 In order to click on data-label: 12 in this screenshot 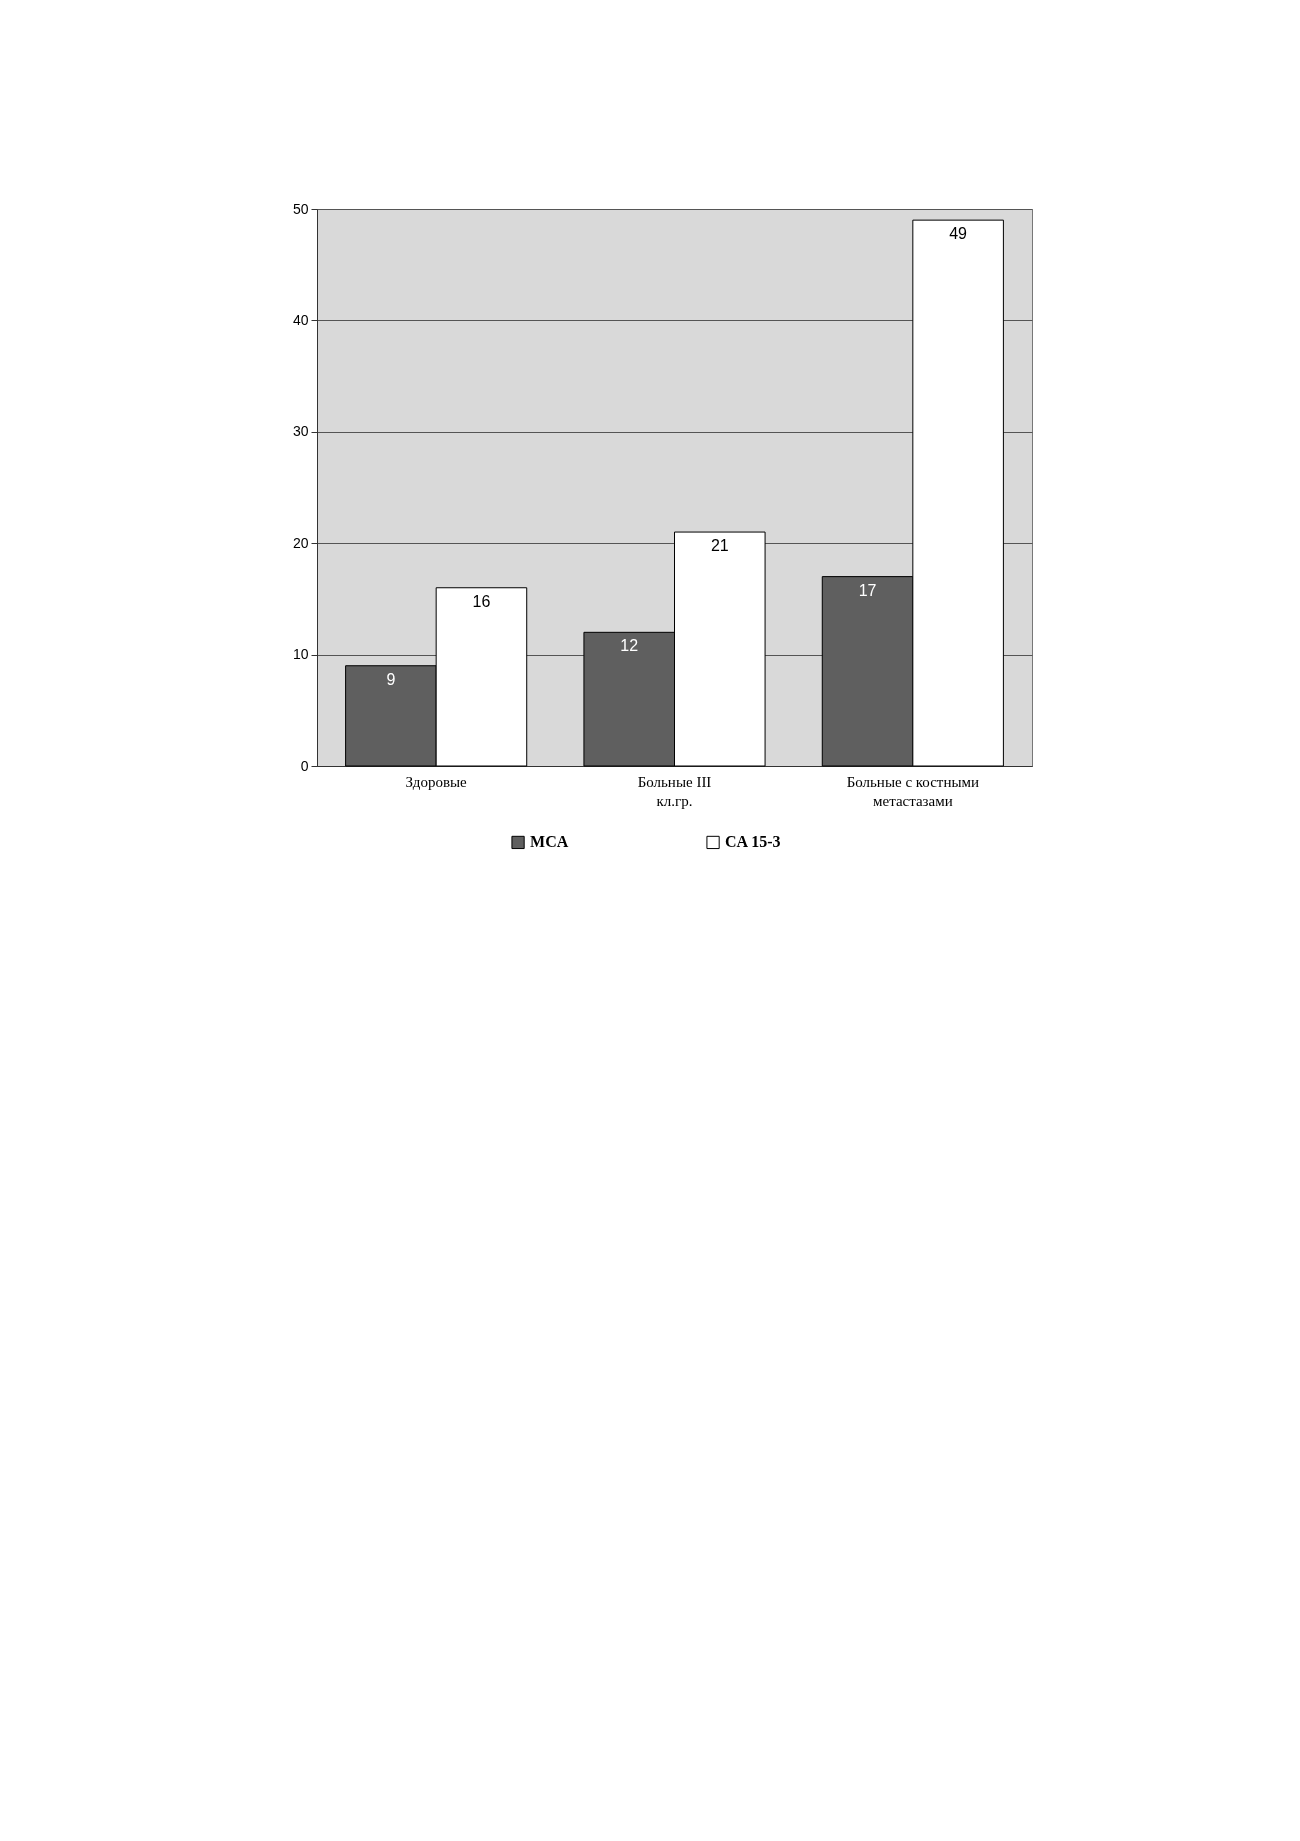, I will do `click(629, 646)`.